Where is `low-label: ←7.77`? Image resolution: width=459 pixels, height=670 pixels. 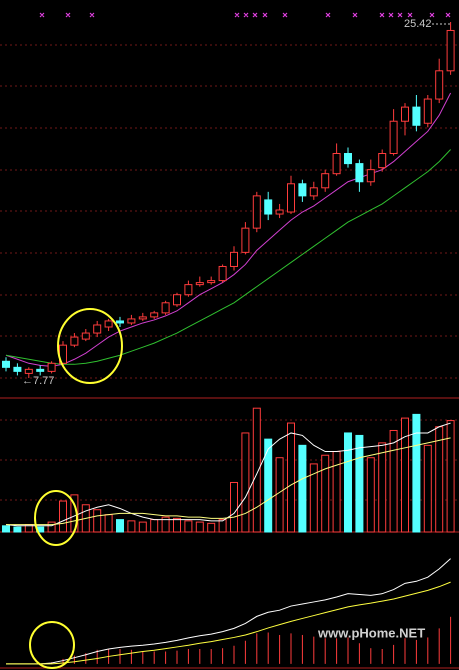
low-label: ←7.77 is located at coordinates (38, 381).